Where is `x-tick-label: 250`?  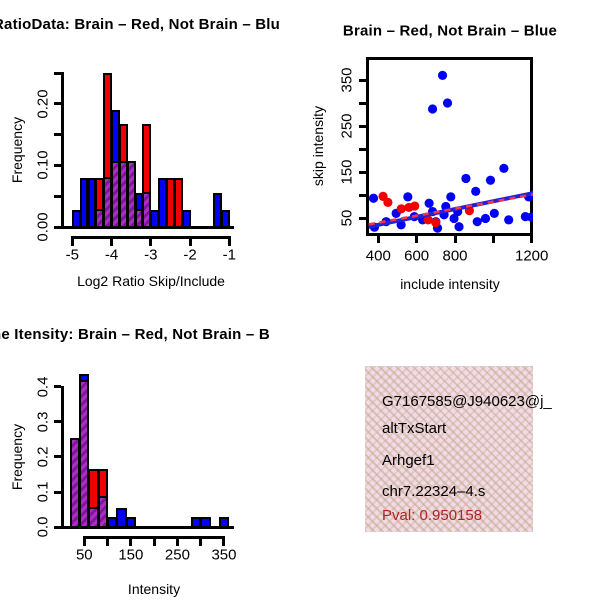 x-tick-label: 250 is located at coordinates (177, 555).